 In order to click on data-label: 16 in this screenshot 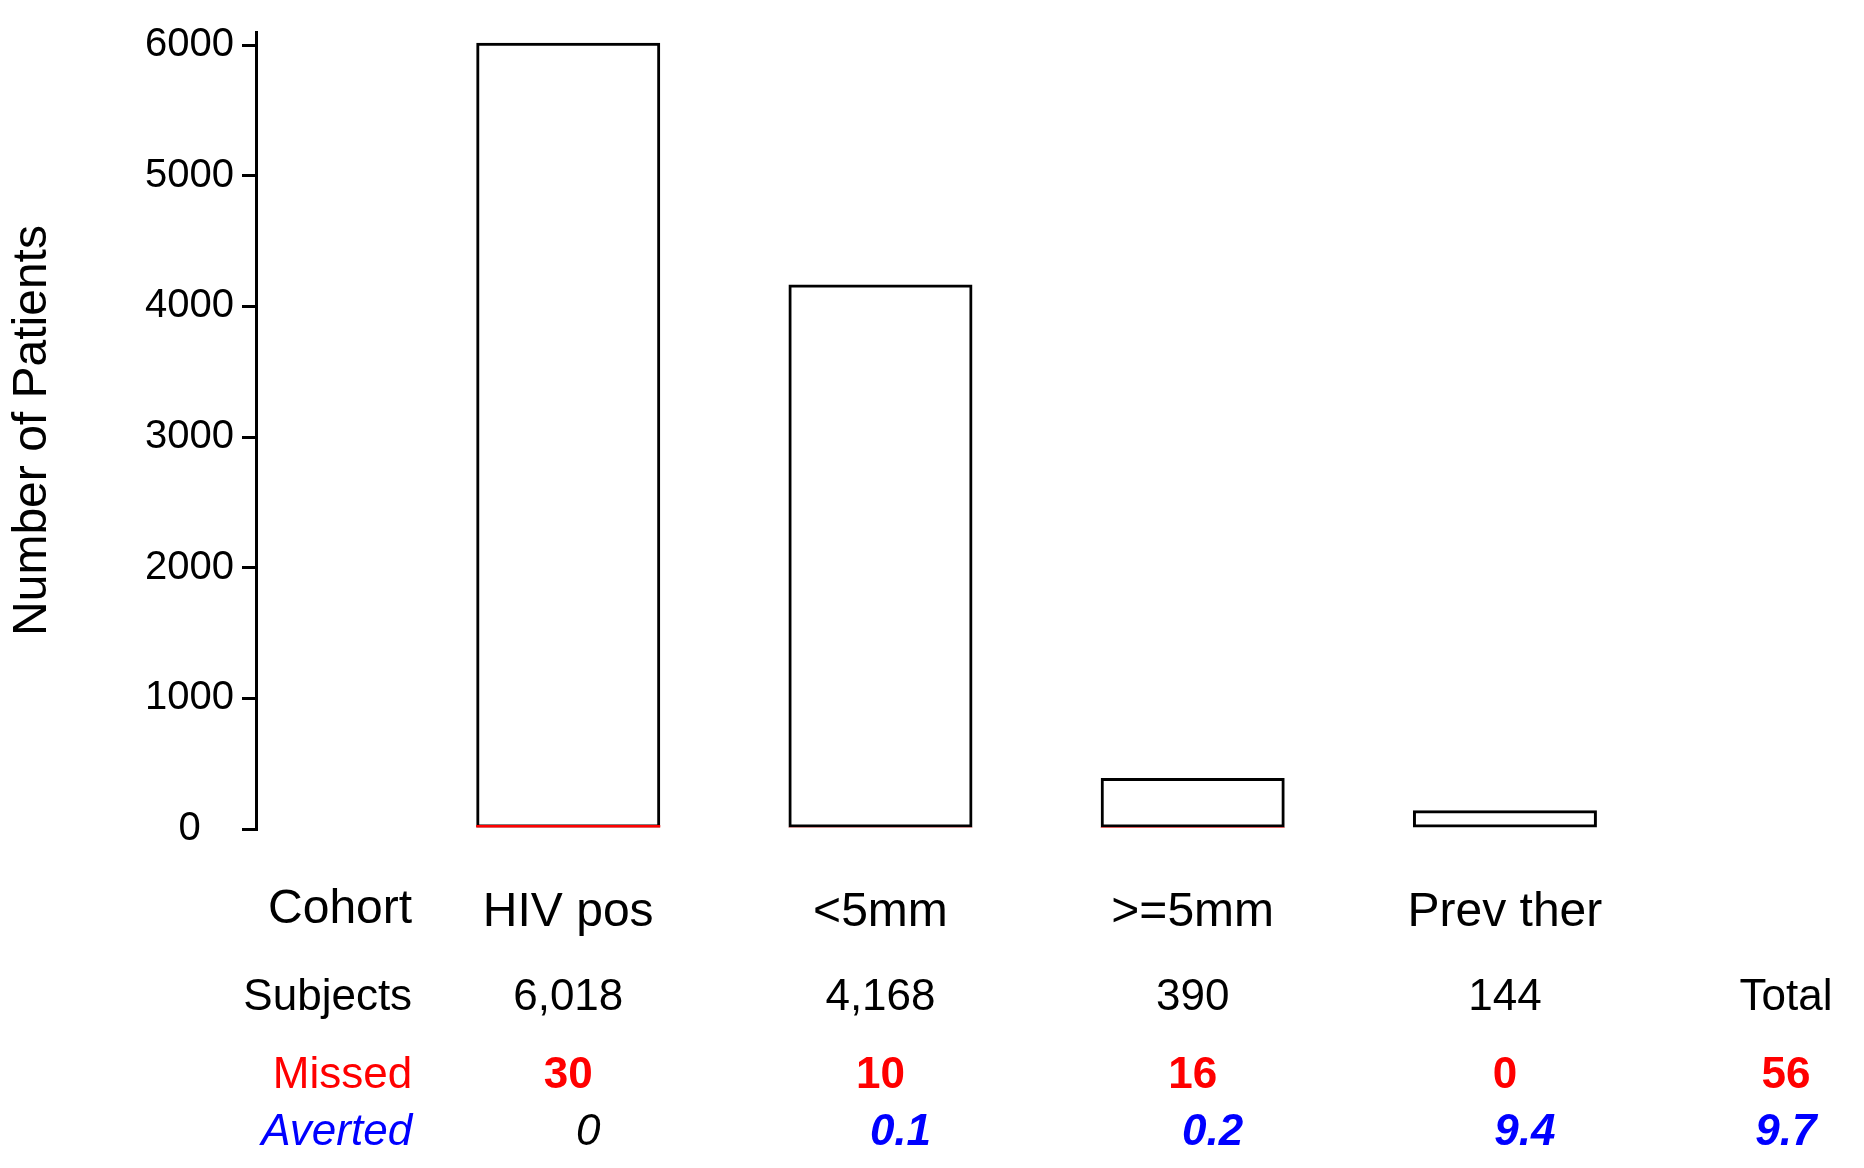, I will do `click(1193, 1073)`.